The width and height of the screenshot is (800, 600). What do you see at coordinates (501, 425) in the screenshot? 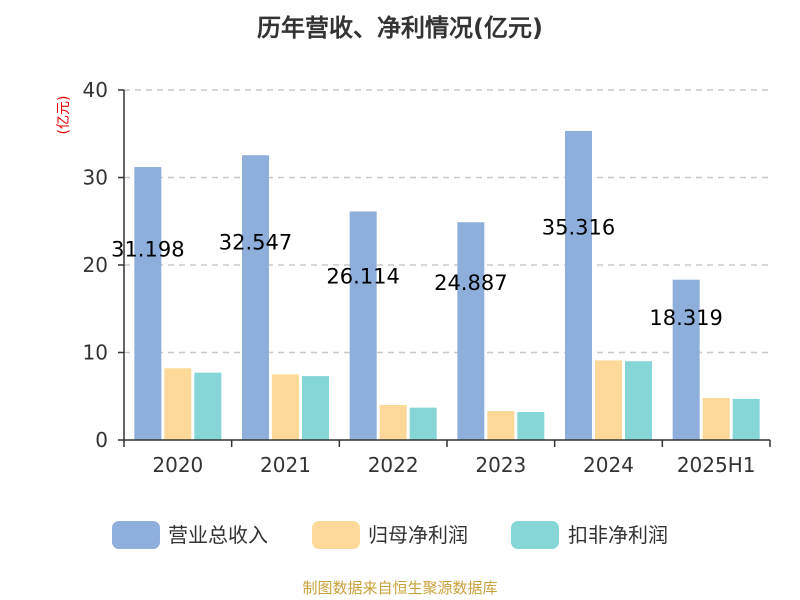
I see `bar-2023-归母净利润` at bounding box center [501, 425].